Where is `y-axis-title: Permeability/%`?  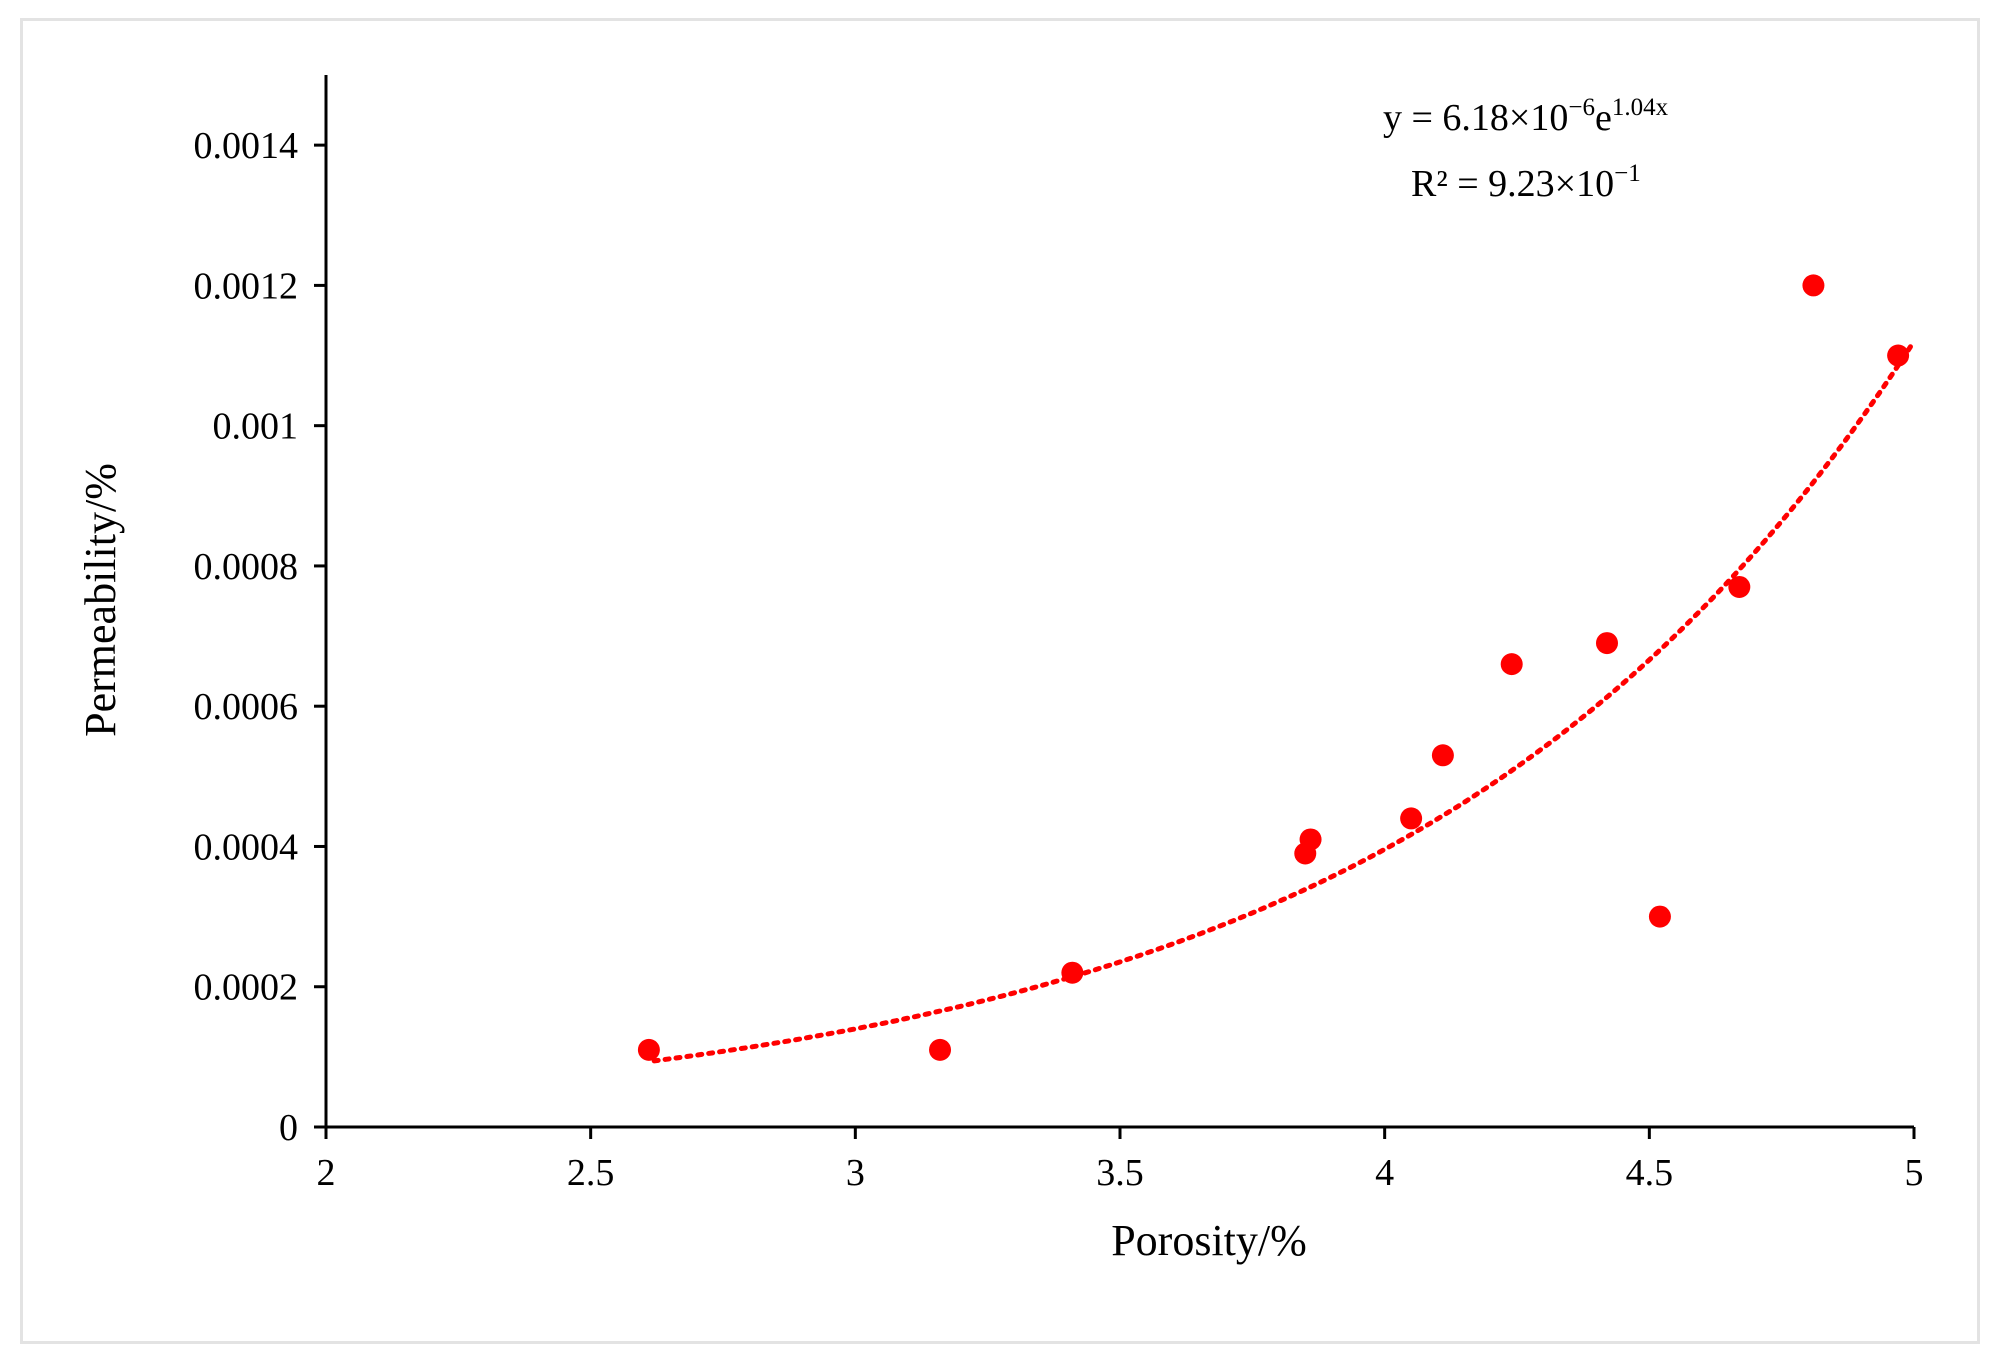 y-axis-title: Permeability/% is located at coordinates (100, 600).